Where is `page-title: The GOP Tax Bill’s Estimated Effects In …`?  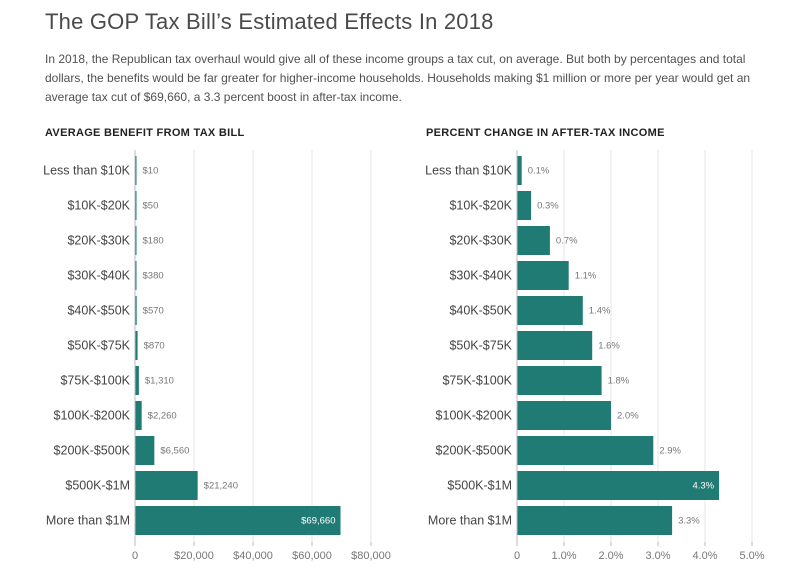
page-title: The GOP Tax Bill’s Estimated Effects In … is located at coordinates (269, 21).